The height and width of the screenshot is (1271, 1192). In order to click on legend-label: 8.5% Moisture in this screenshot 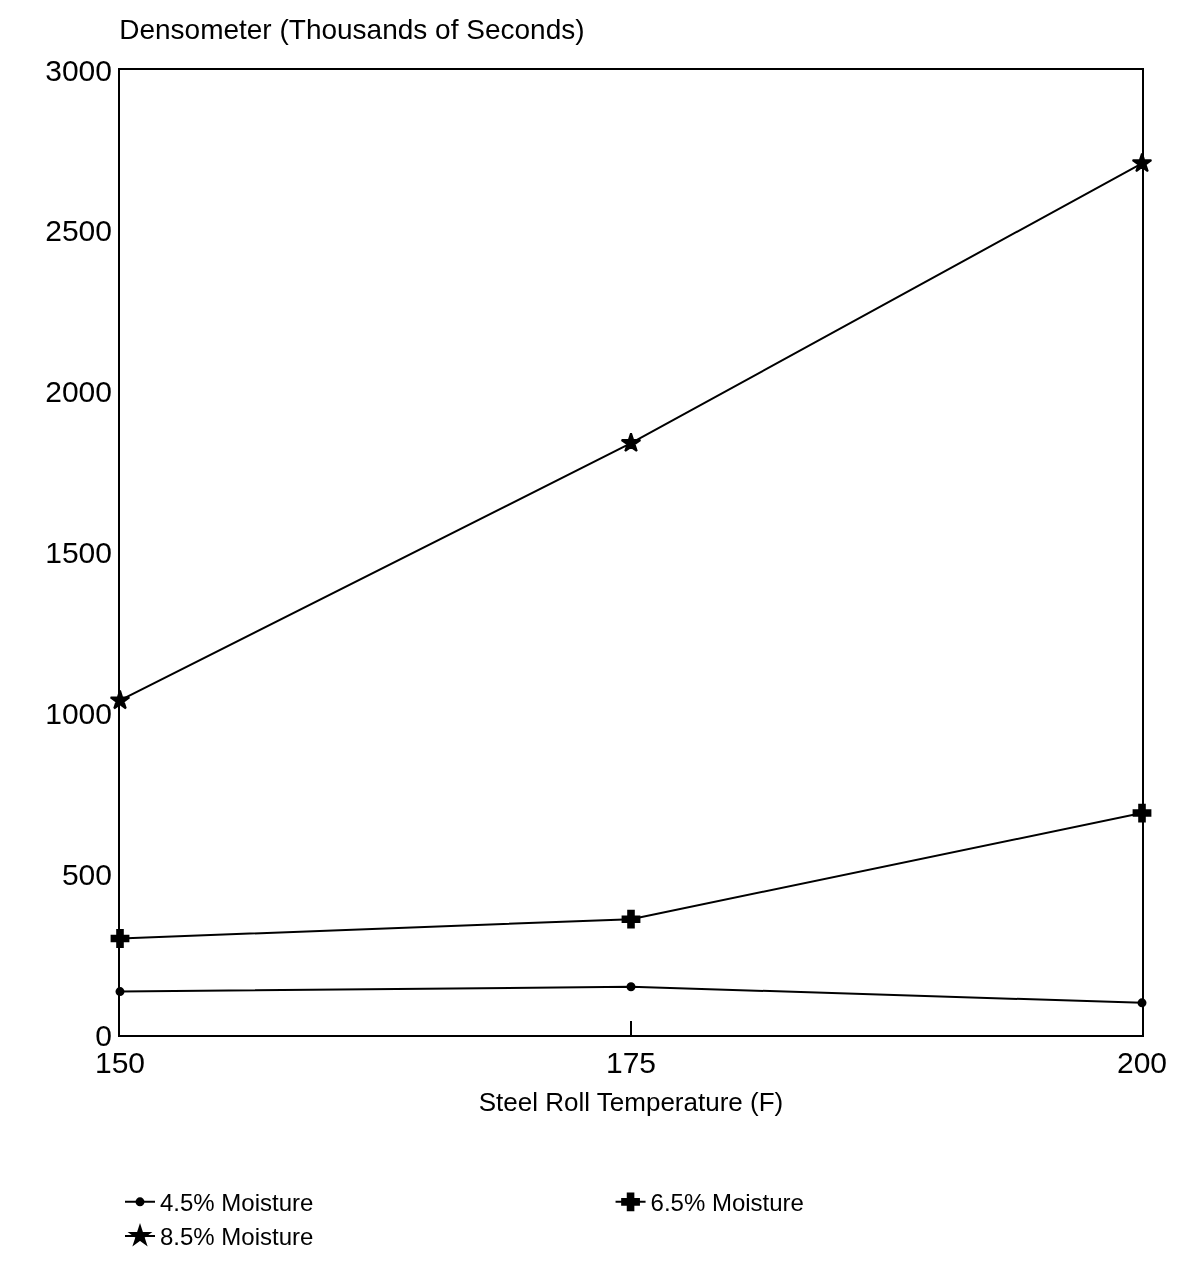, I will do `click(237, 1237)`.